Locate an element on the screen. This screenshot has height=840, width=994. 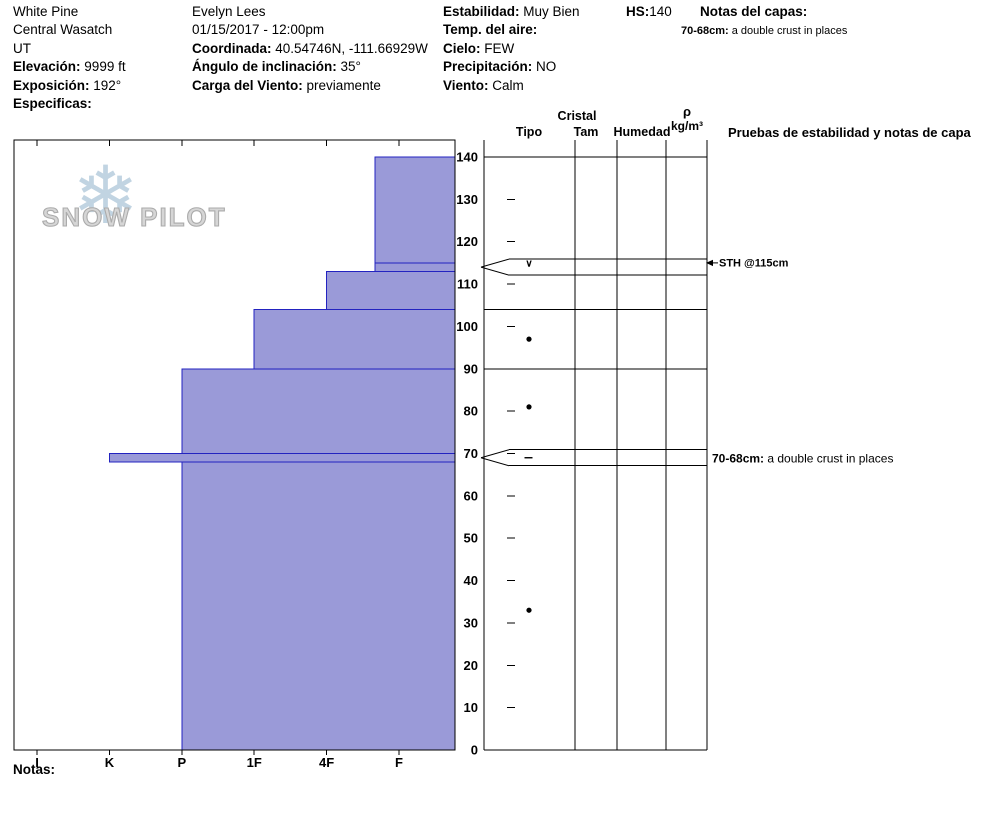
coordinates-label: Coordinada: is located at coordinates (232, 48).